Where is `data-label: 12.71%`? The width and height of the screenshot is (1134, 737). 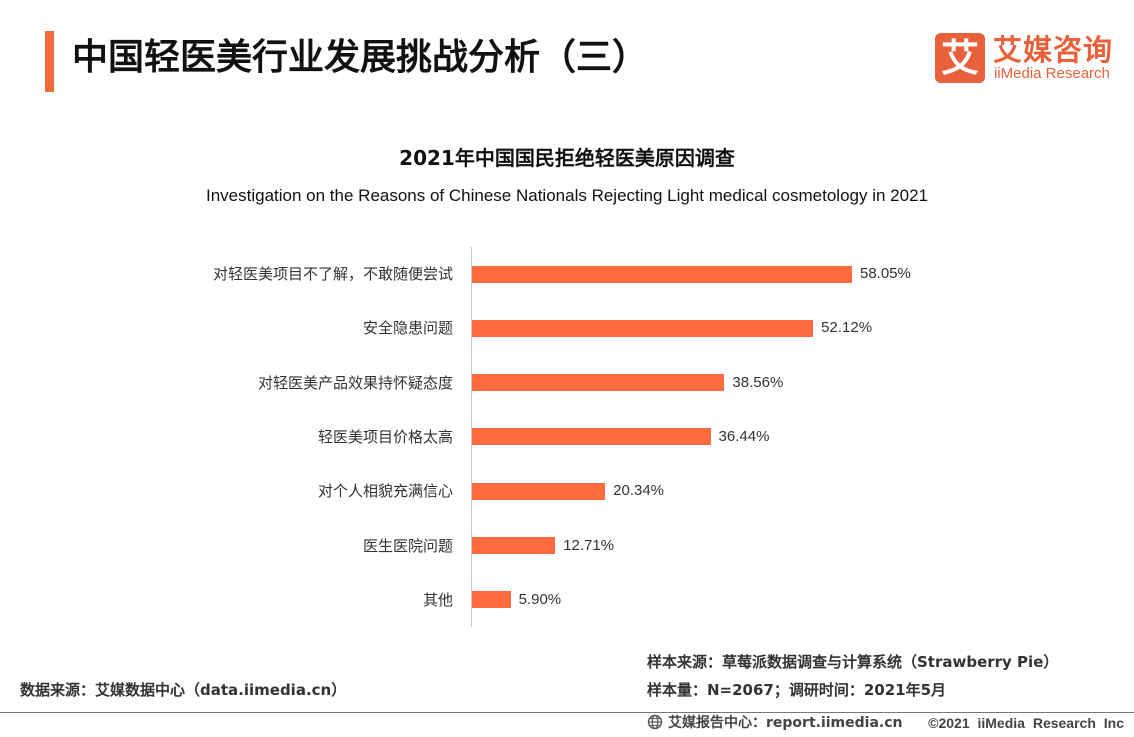 data-label: 12.71% is located at coordinates (589, 545).